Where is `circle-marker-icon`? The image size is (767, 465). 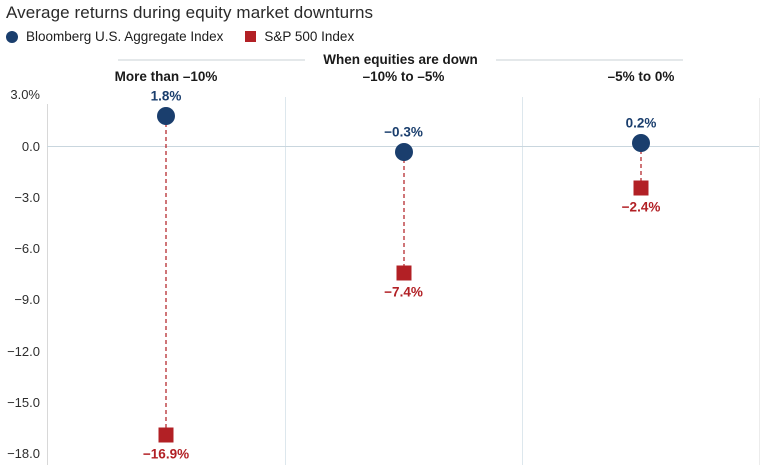
circle-marker-icon is located at coordinates (12, 36).